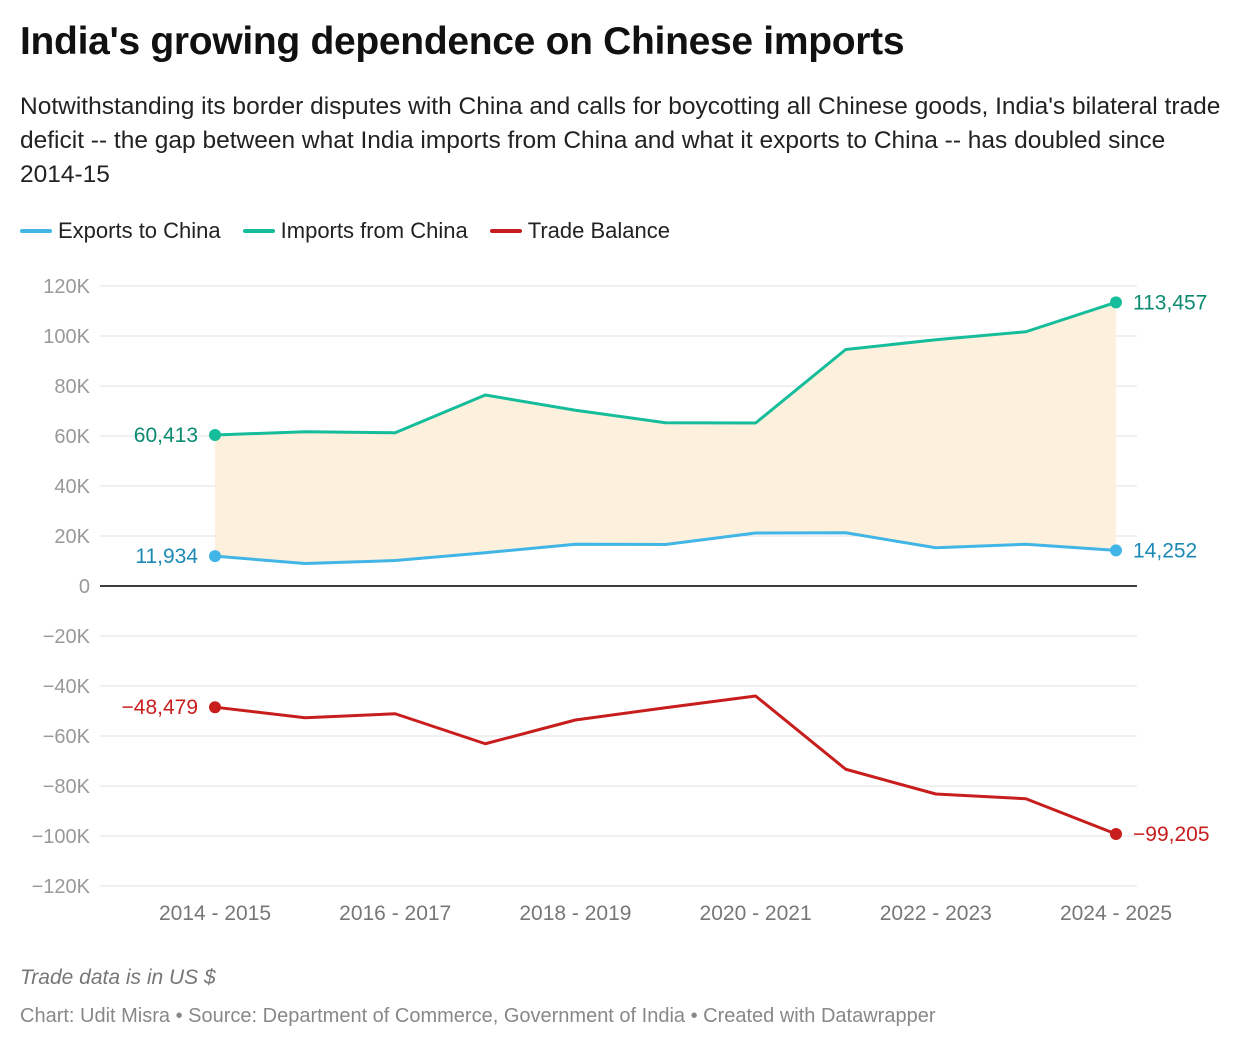 This screenshot has height=1050, width=1240. Describe the element at coordinates (166, 556) in the screenshot. I see `start-value-label-exports-to-china: 11,934` at that location.